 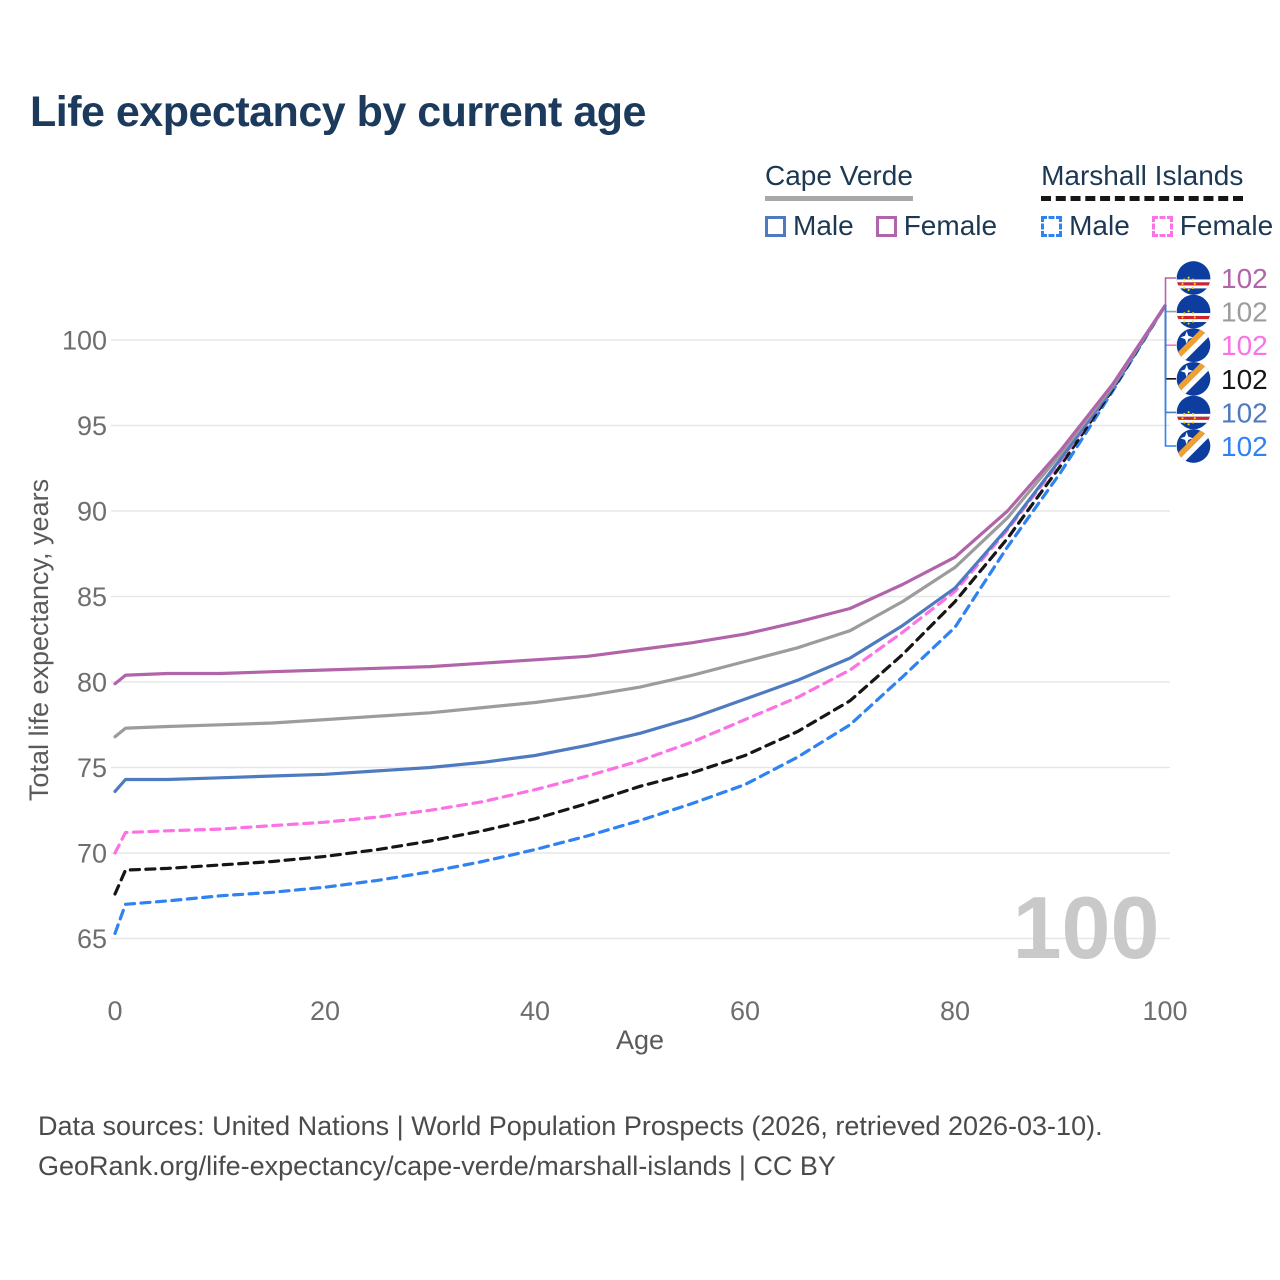 I want to click on x-tick-label: 0, so click(x=114, y=1011).